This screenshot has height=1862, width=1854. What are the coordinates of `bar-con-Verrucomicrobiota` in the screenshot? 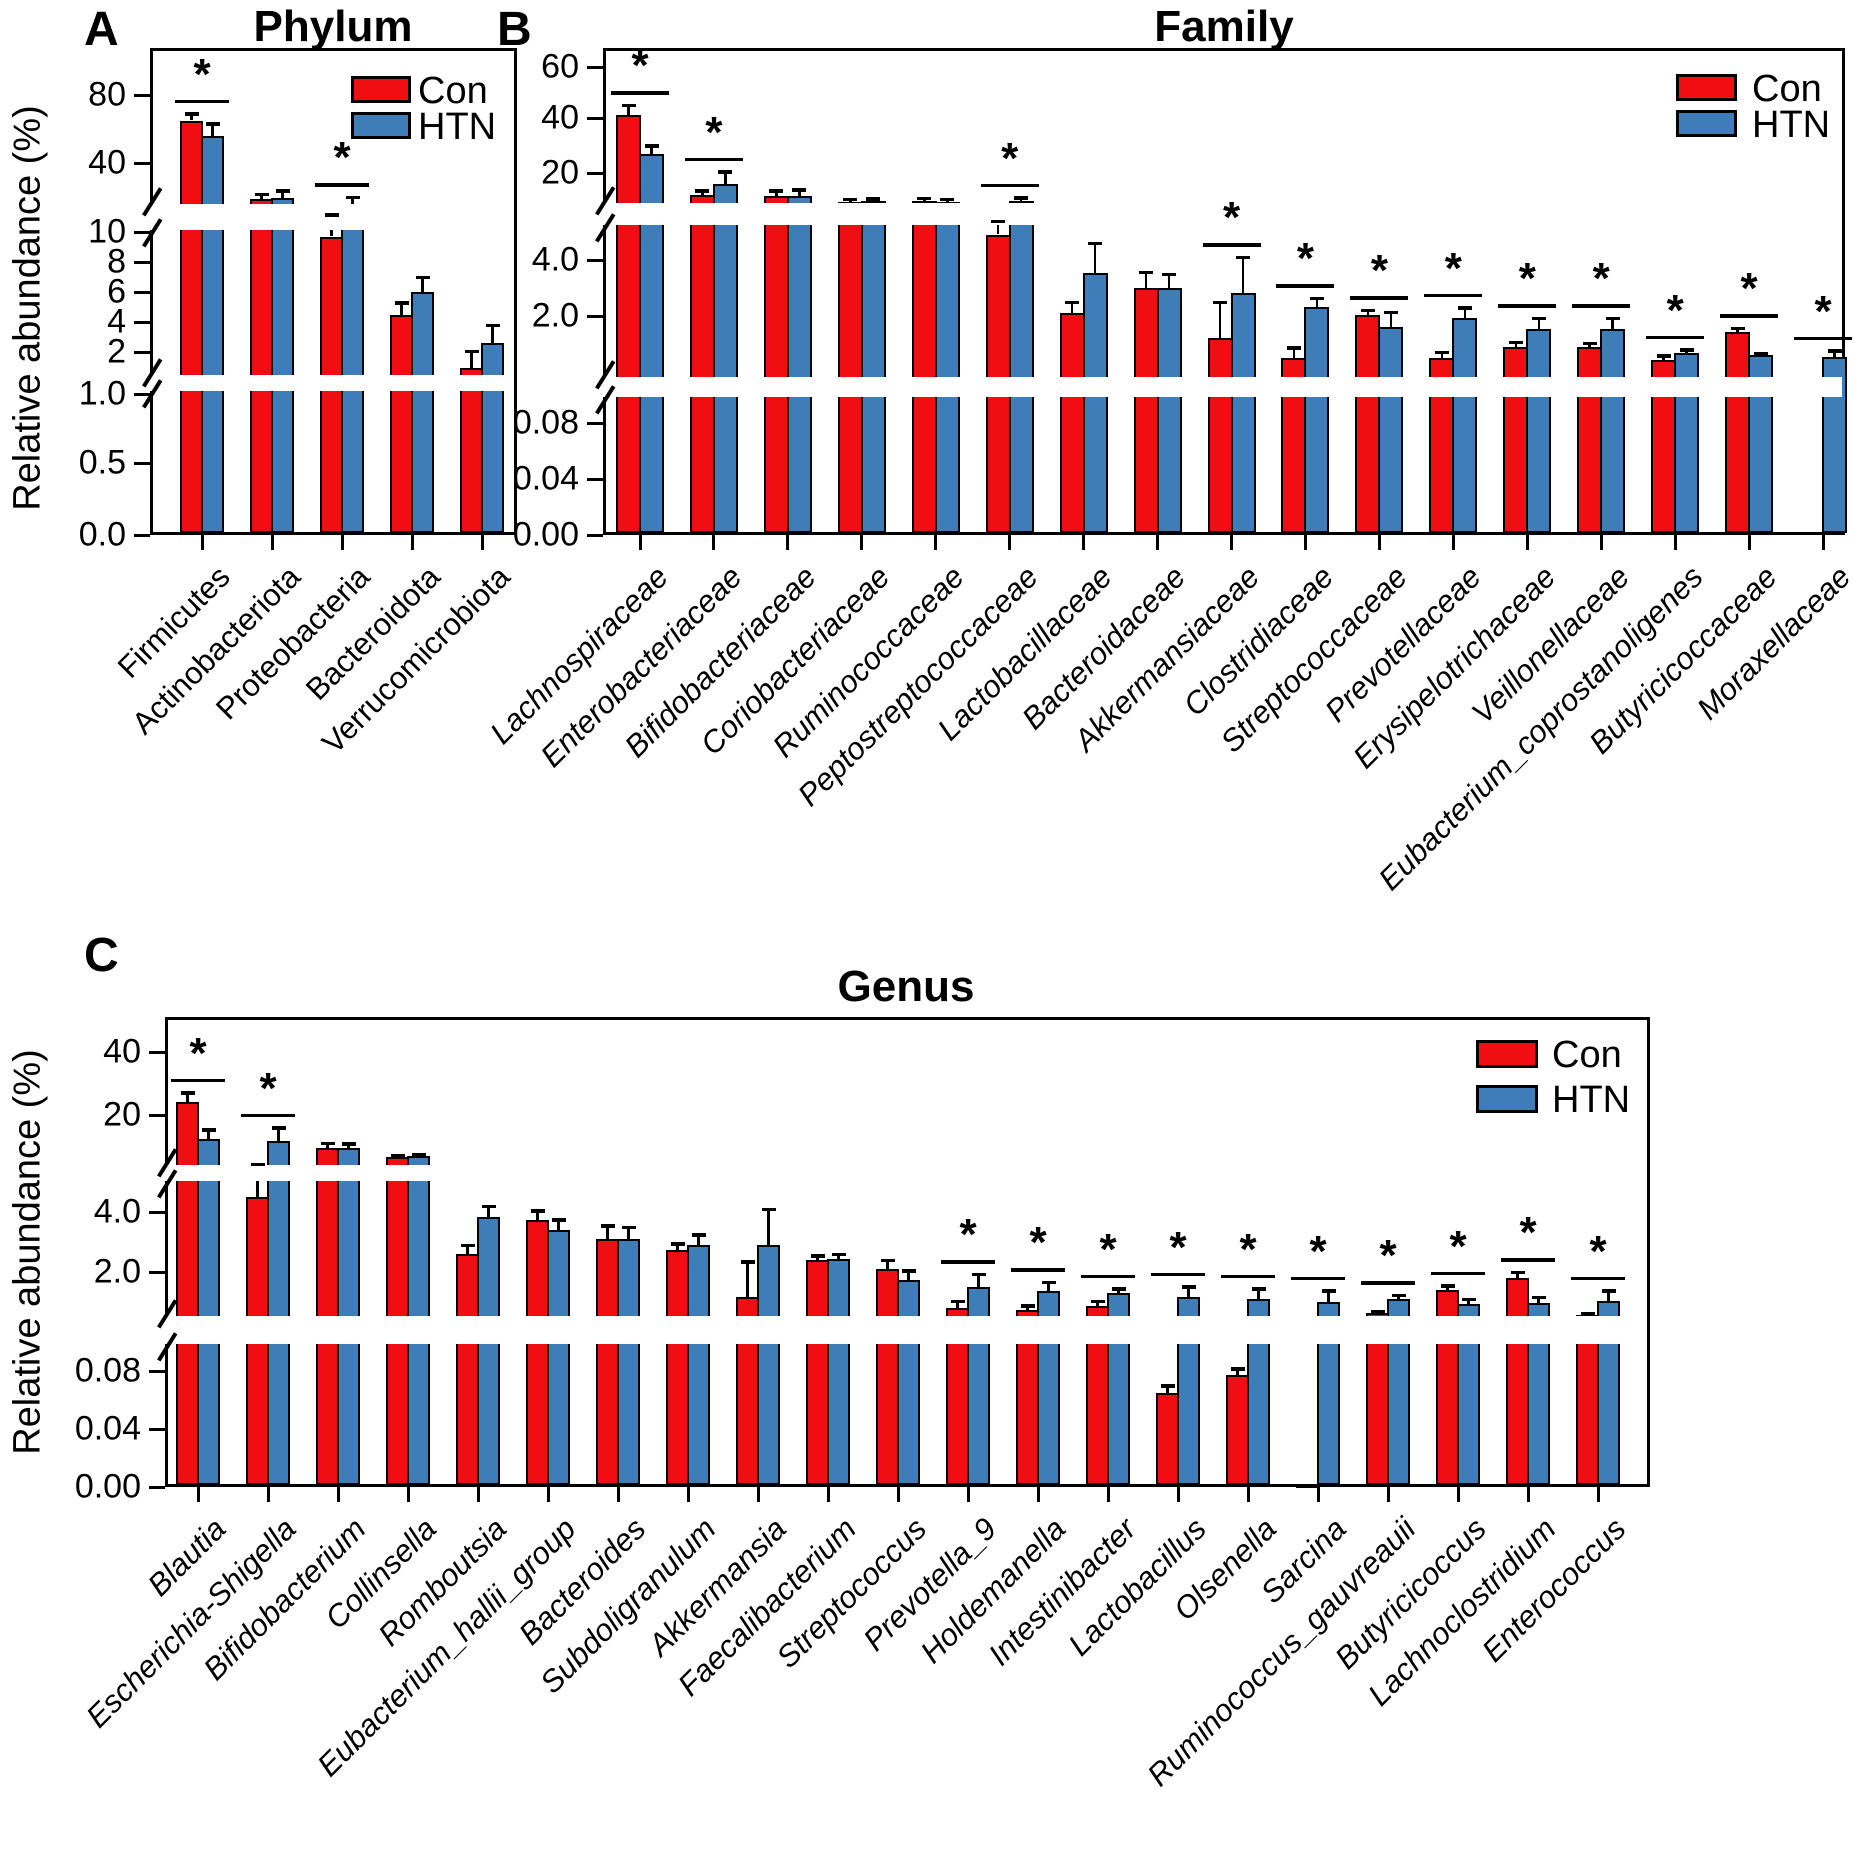 It's located at (471, 450).